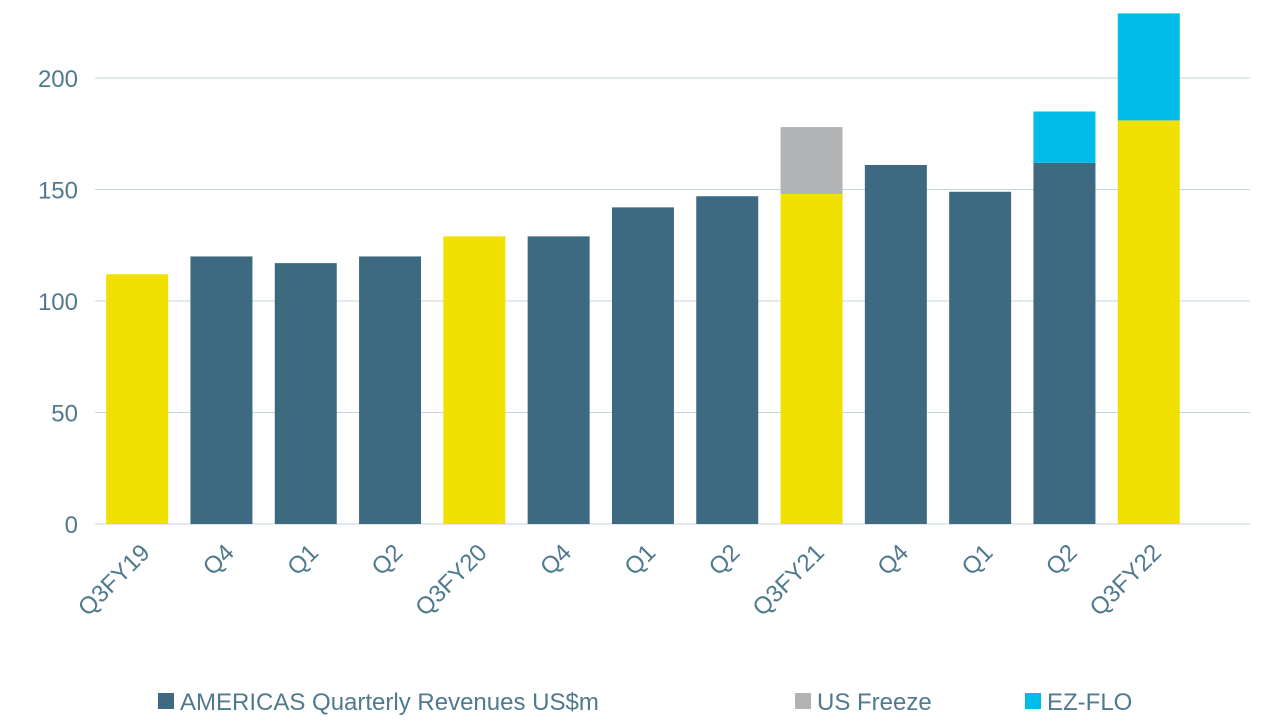 This screenshot has width=1263, height=724. Describe the element at coordinates (58, 302) in the screenshot. I see `y-tick-label: 100` at that location.